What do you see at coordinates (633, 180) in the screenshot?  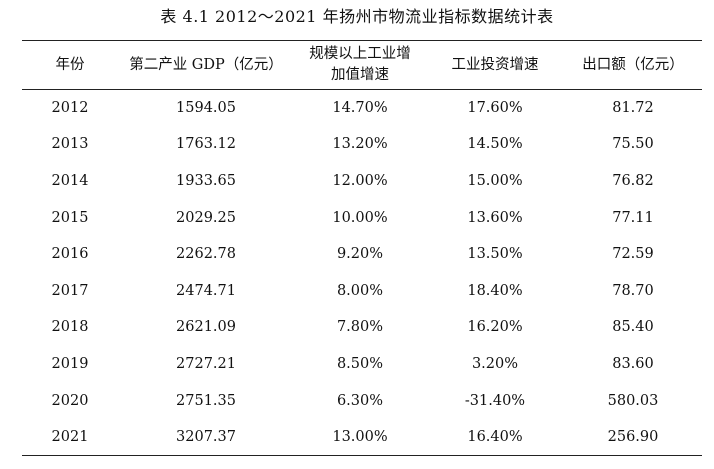 I see `cell-export: 76.82` at bounding box center [633, 180].